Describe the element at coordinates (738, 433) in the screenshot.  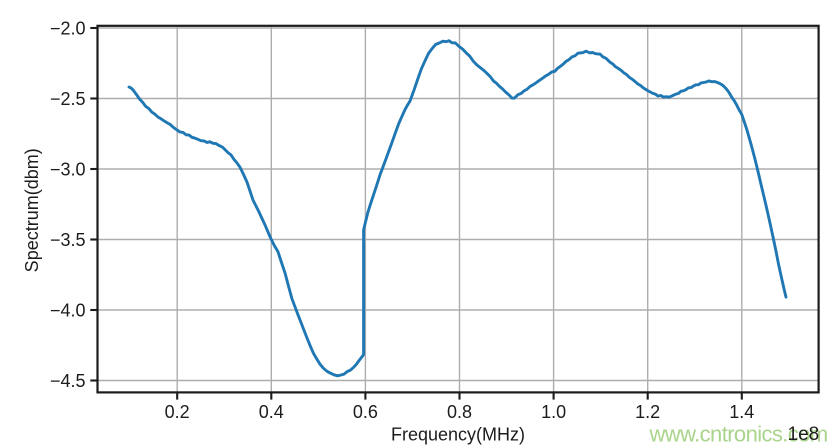
I see `svg-text: www.cntronics.com` at that location.